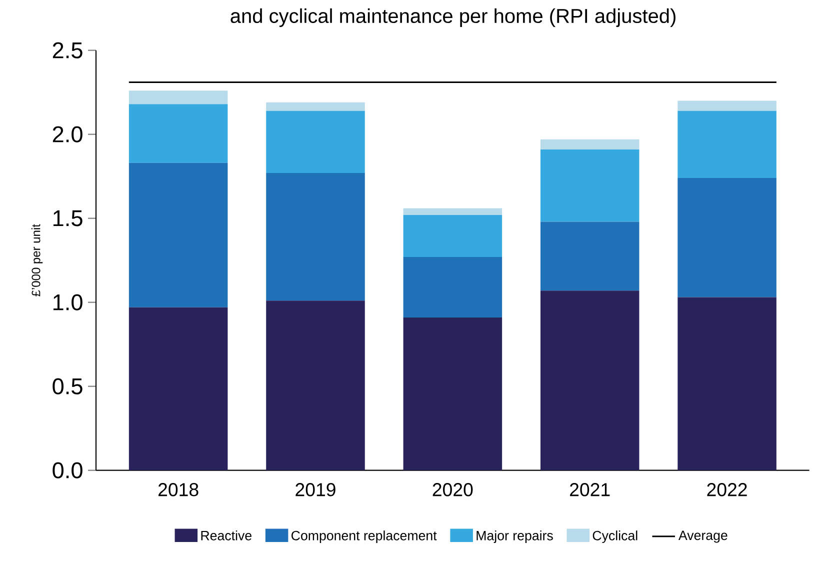  What do you see at coordinates (68, 218) in the screenshot?
I see `y-tick-label: 1.5` at bounding box center [68, 218].